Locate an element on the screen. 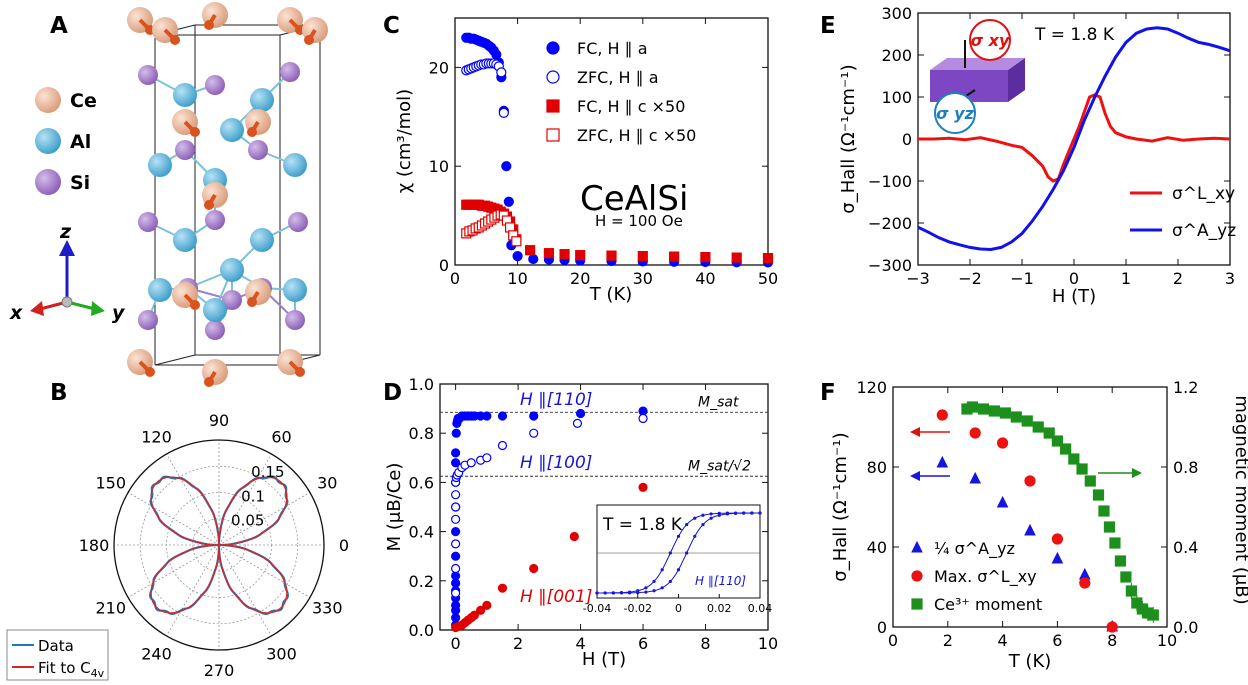  legend-atom-si is located at coordinates (48, 182).